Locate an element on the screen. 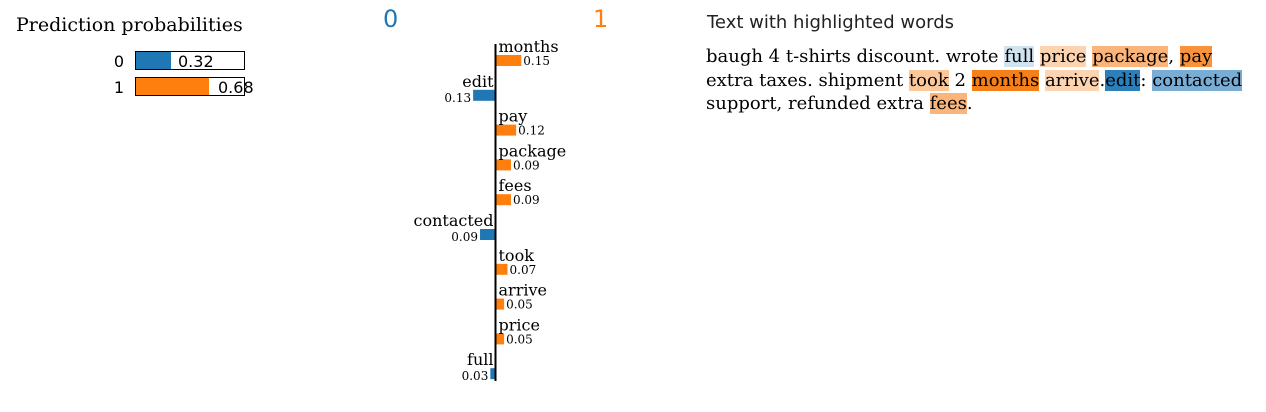  feature-label: edit is located at coordinates (478, 81).